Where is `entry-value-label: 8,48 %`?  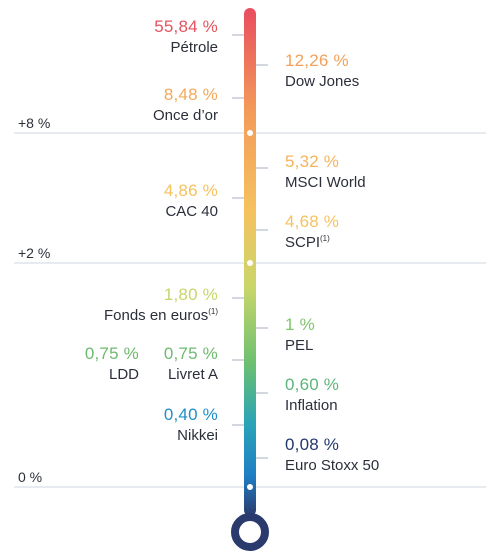
entry-value-label: 8,48 % is located at coordinates (190, 94).